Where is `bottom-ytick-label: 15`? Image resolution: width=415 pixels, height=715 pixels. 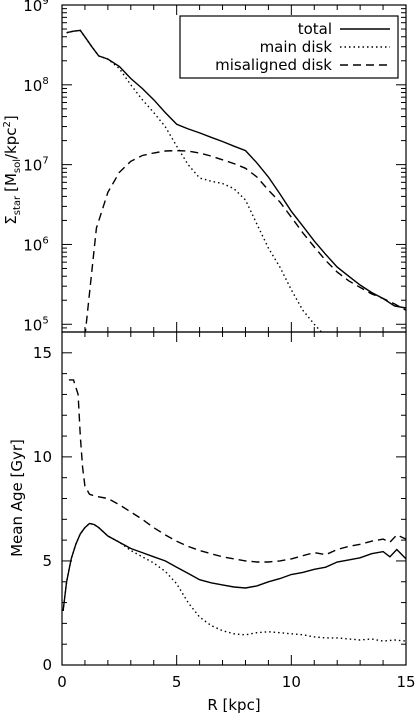
bottom-ytick-label: 15 is located at coordinates (42, 353).